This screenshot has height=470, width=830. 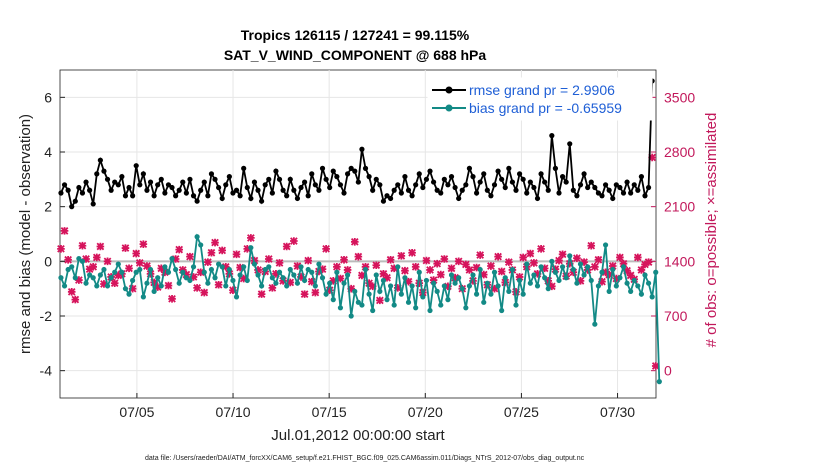 I want to click on y2-tick-label: 0, so click(x=668, y=371).